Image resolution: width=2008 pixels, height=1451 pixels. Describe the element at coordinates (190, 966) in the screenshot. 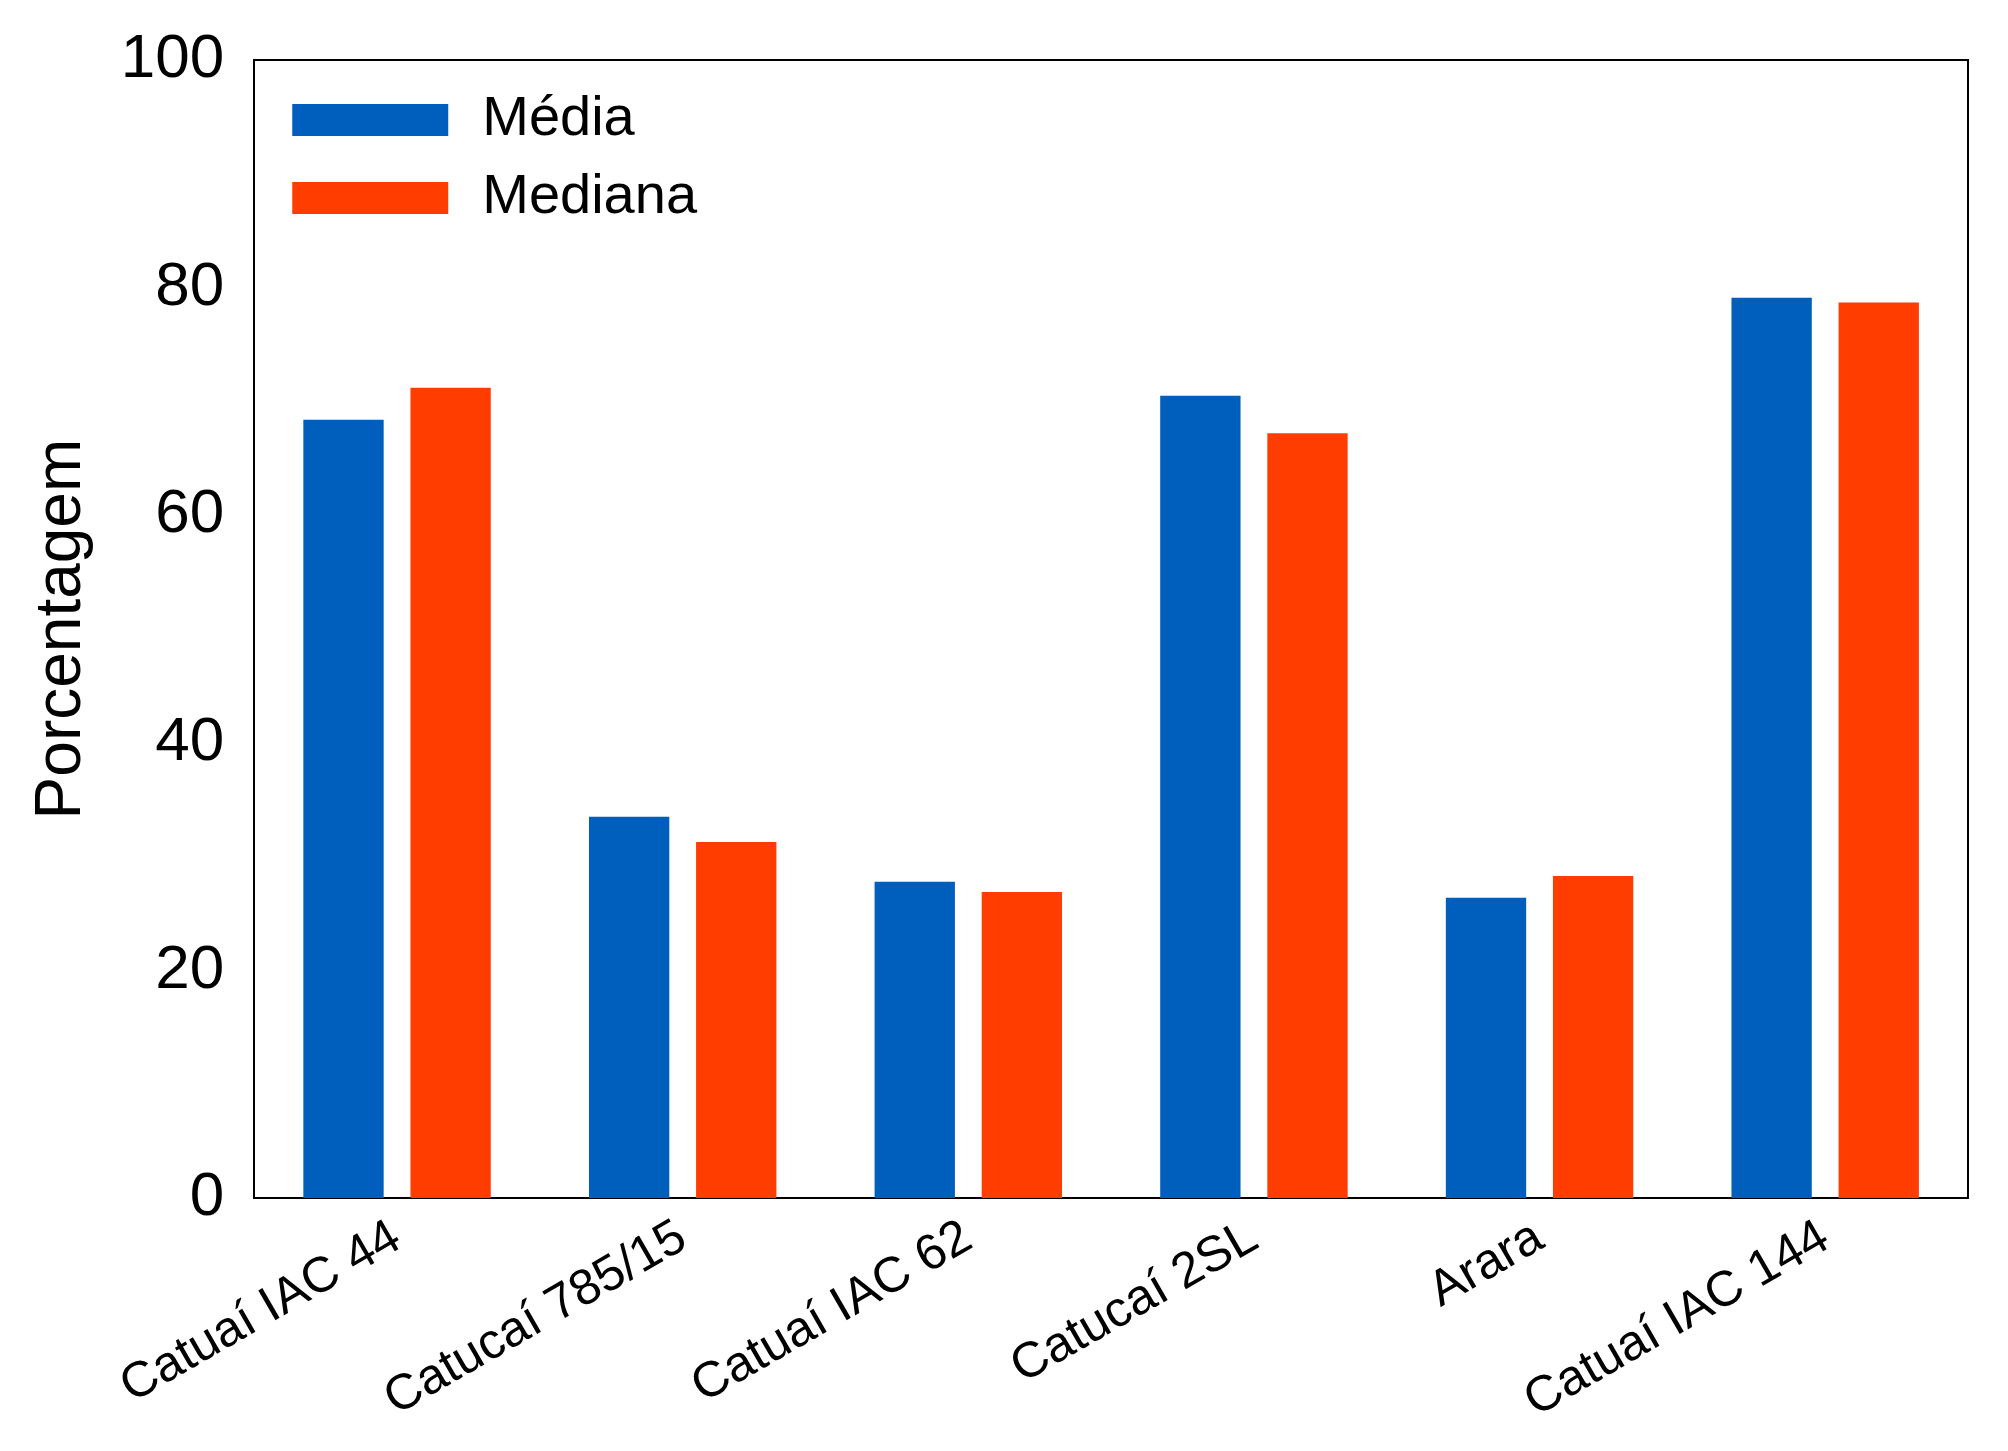

I see `y-tick-label: 20` at that location.